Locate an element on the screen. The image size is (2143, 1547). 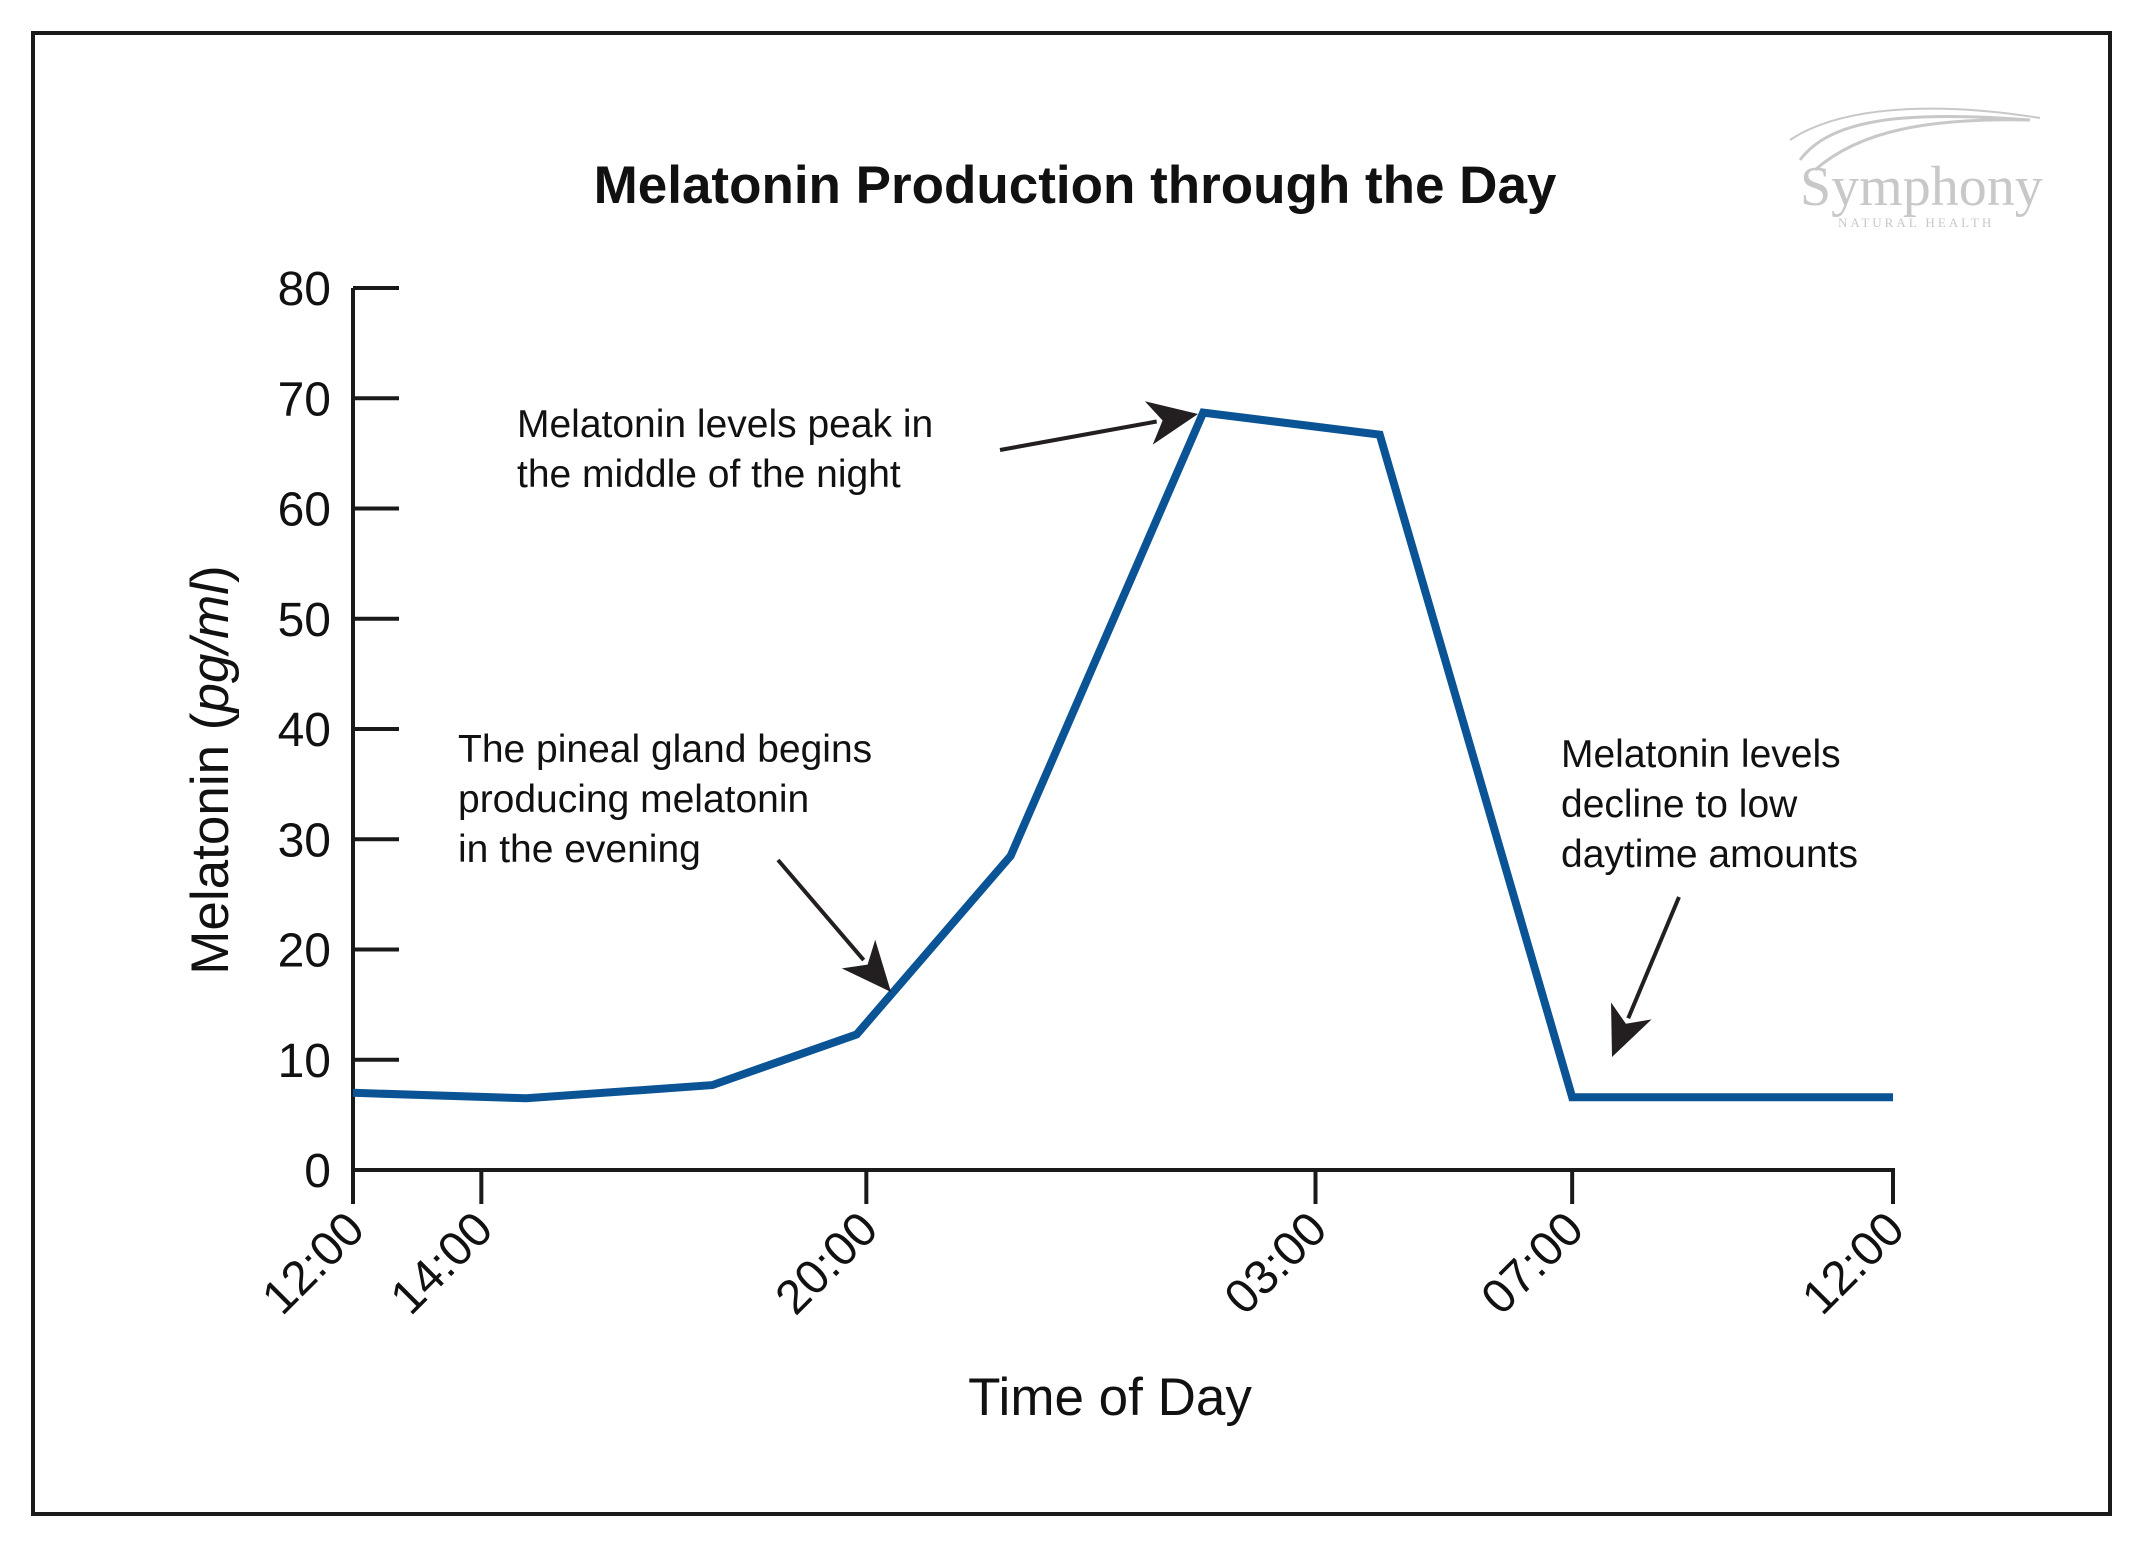
y-tick-label: 80 is located at coordinates (304, 289).